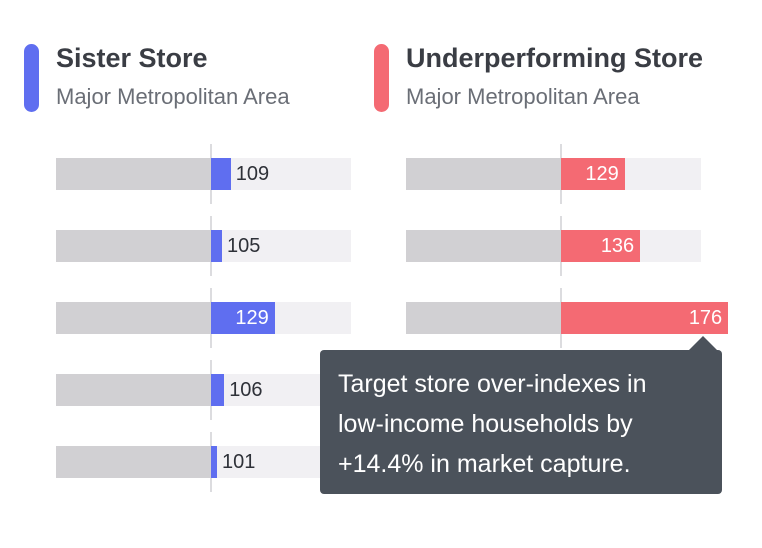  What do you see at coordinates (705, 318) in the screenshot?
I see `value-label: 176` at bounding box center [705, 318].